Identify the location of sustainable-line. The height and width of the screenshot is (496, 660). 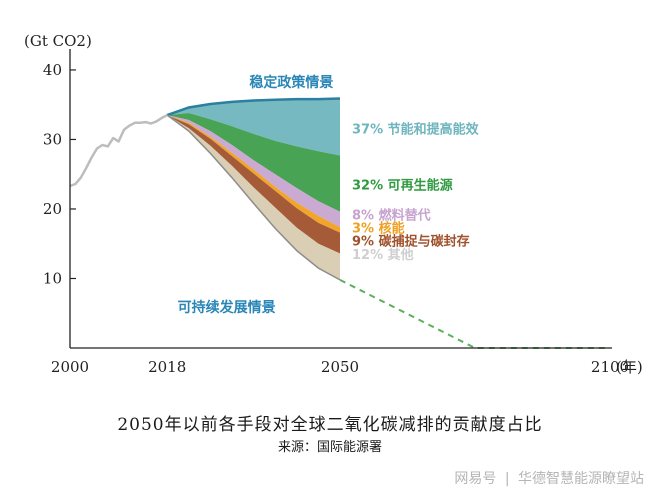
(253, 197).